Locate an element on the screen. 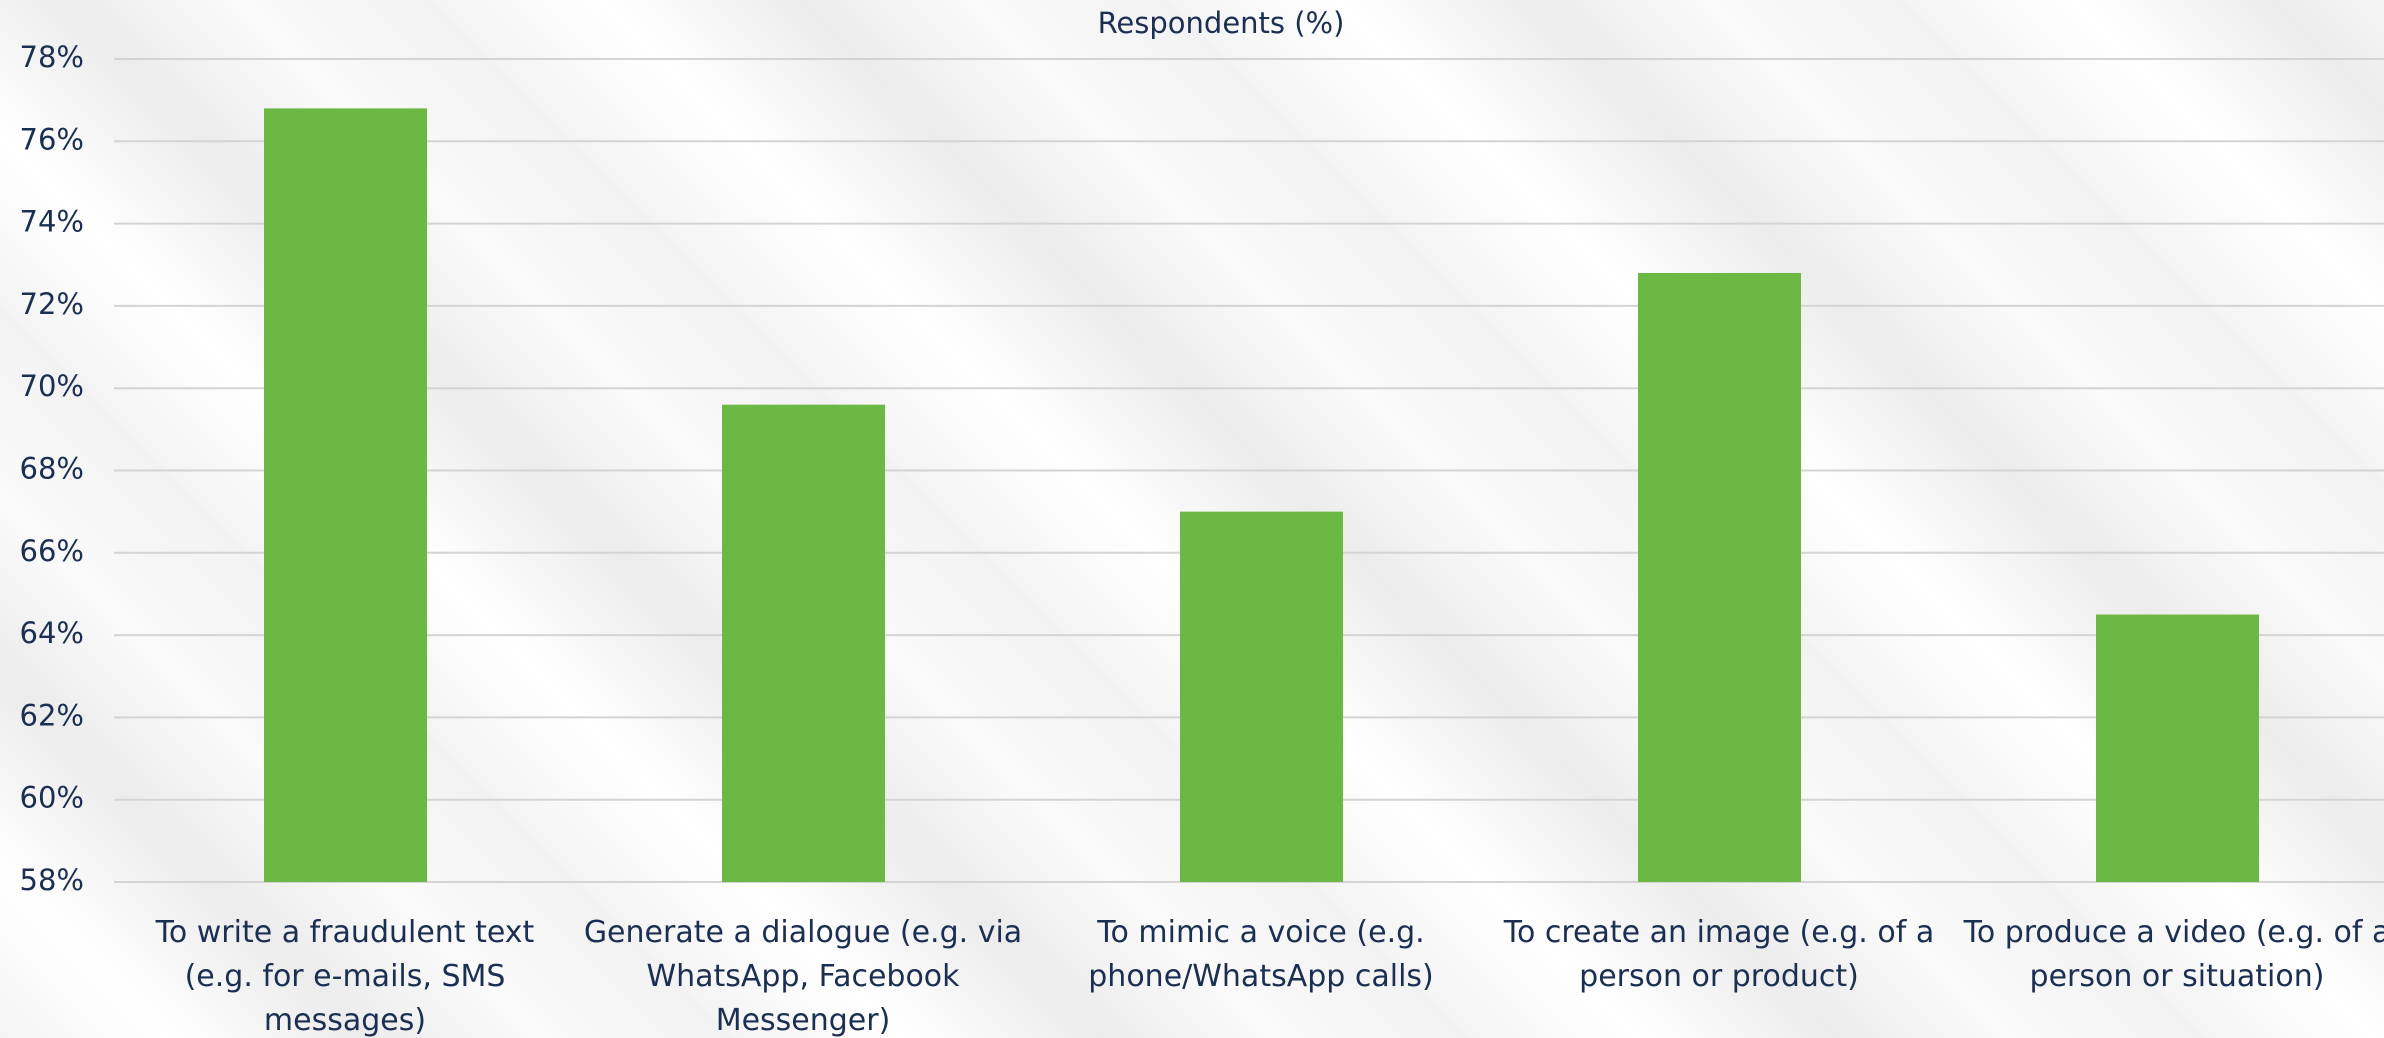  y-tick-label: 66% is located at coordinates (52, 551).